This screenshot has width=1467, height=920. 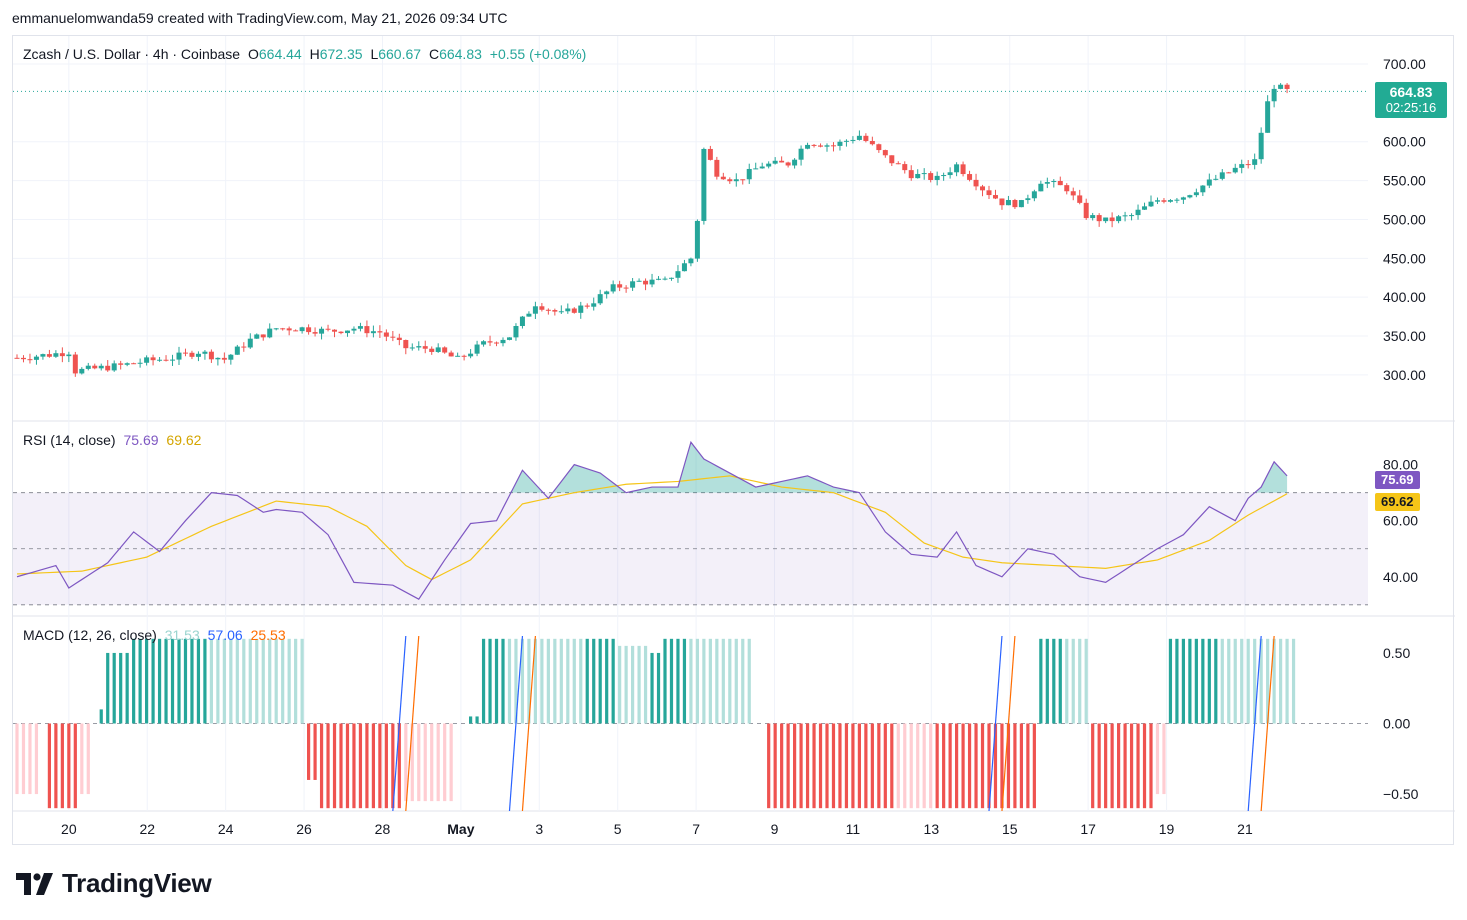 I want to click on time-axis-tick: 5, so click(x=618, y=829).